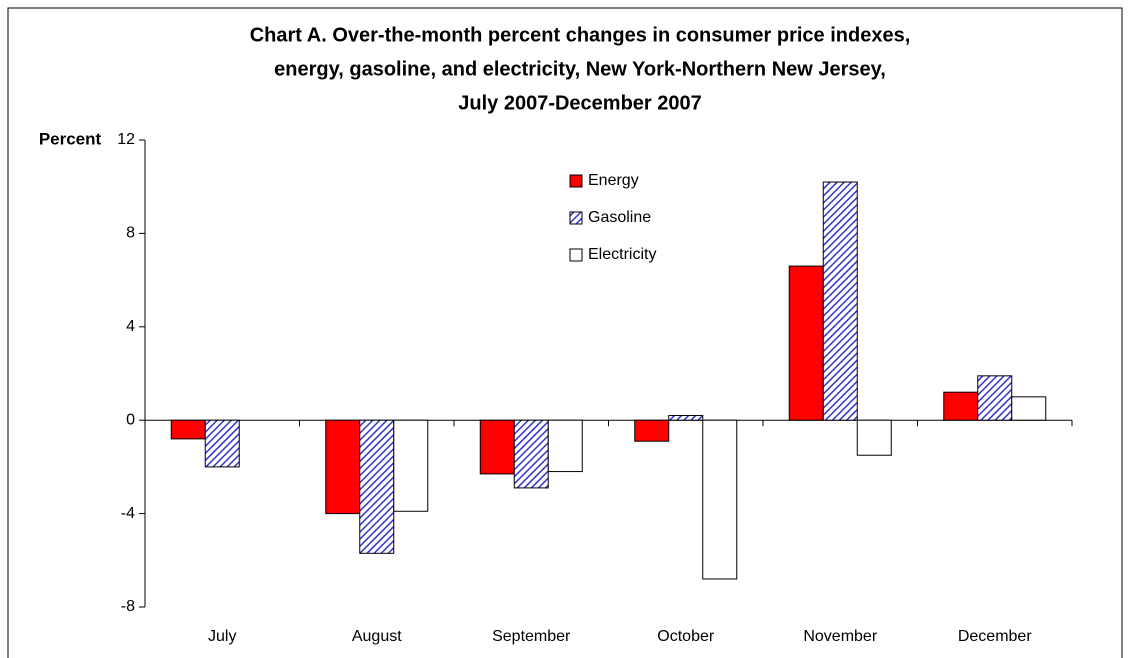  What do you see at coordinates (840, 636) in the screenshot?
I see `x-tick-label: November` at bounding box center [840, 636].